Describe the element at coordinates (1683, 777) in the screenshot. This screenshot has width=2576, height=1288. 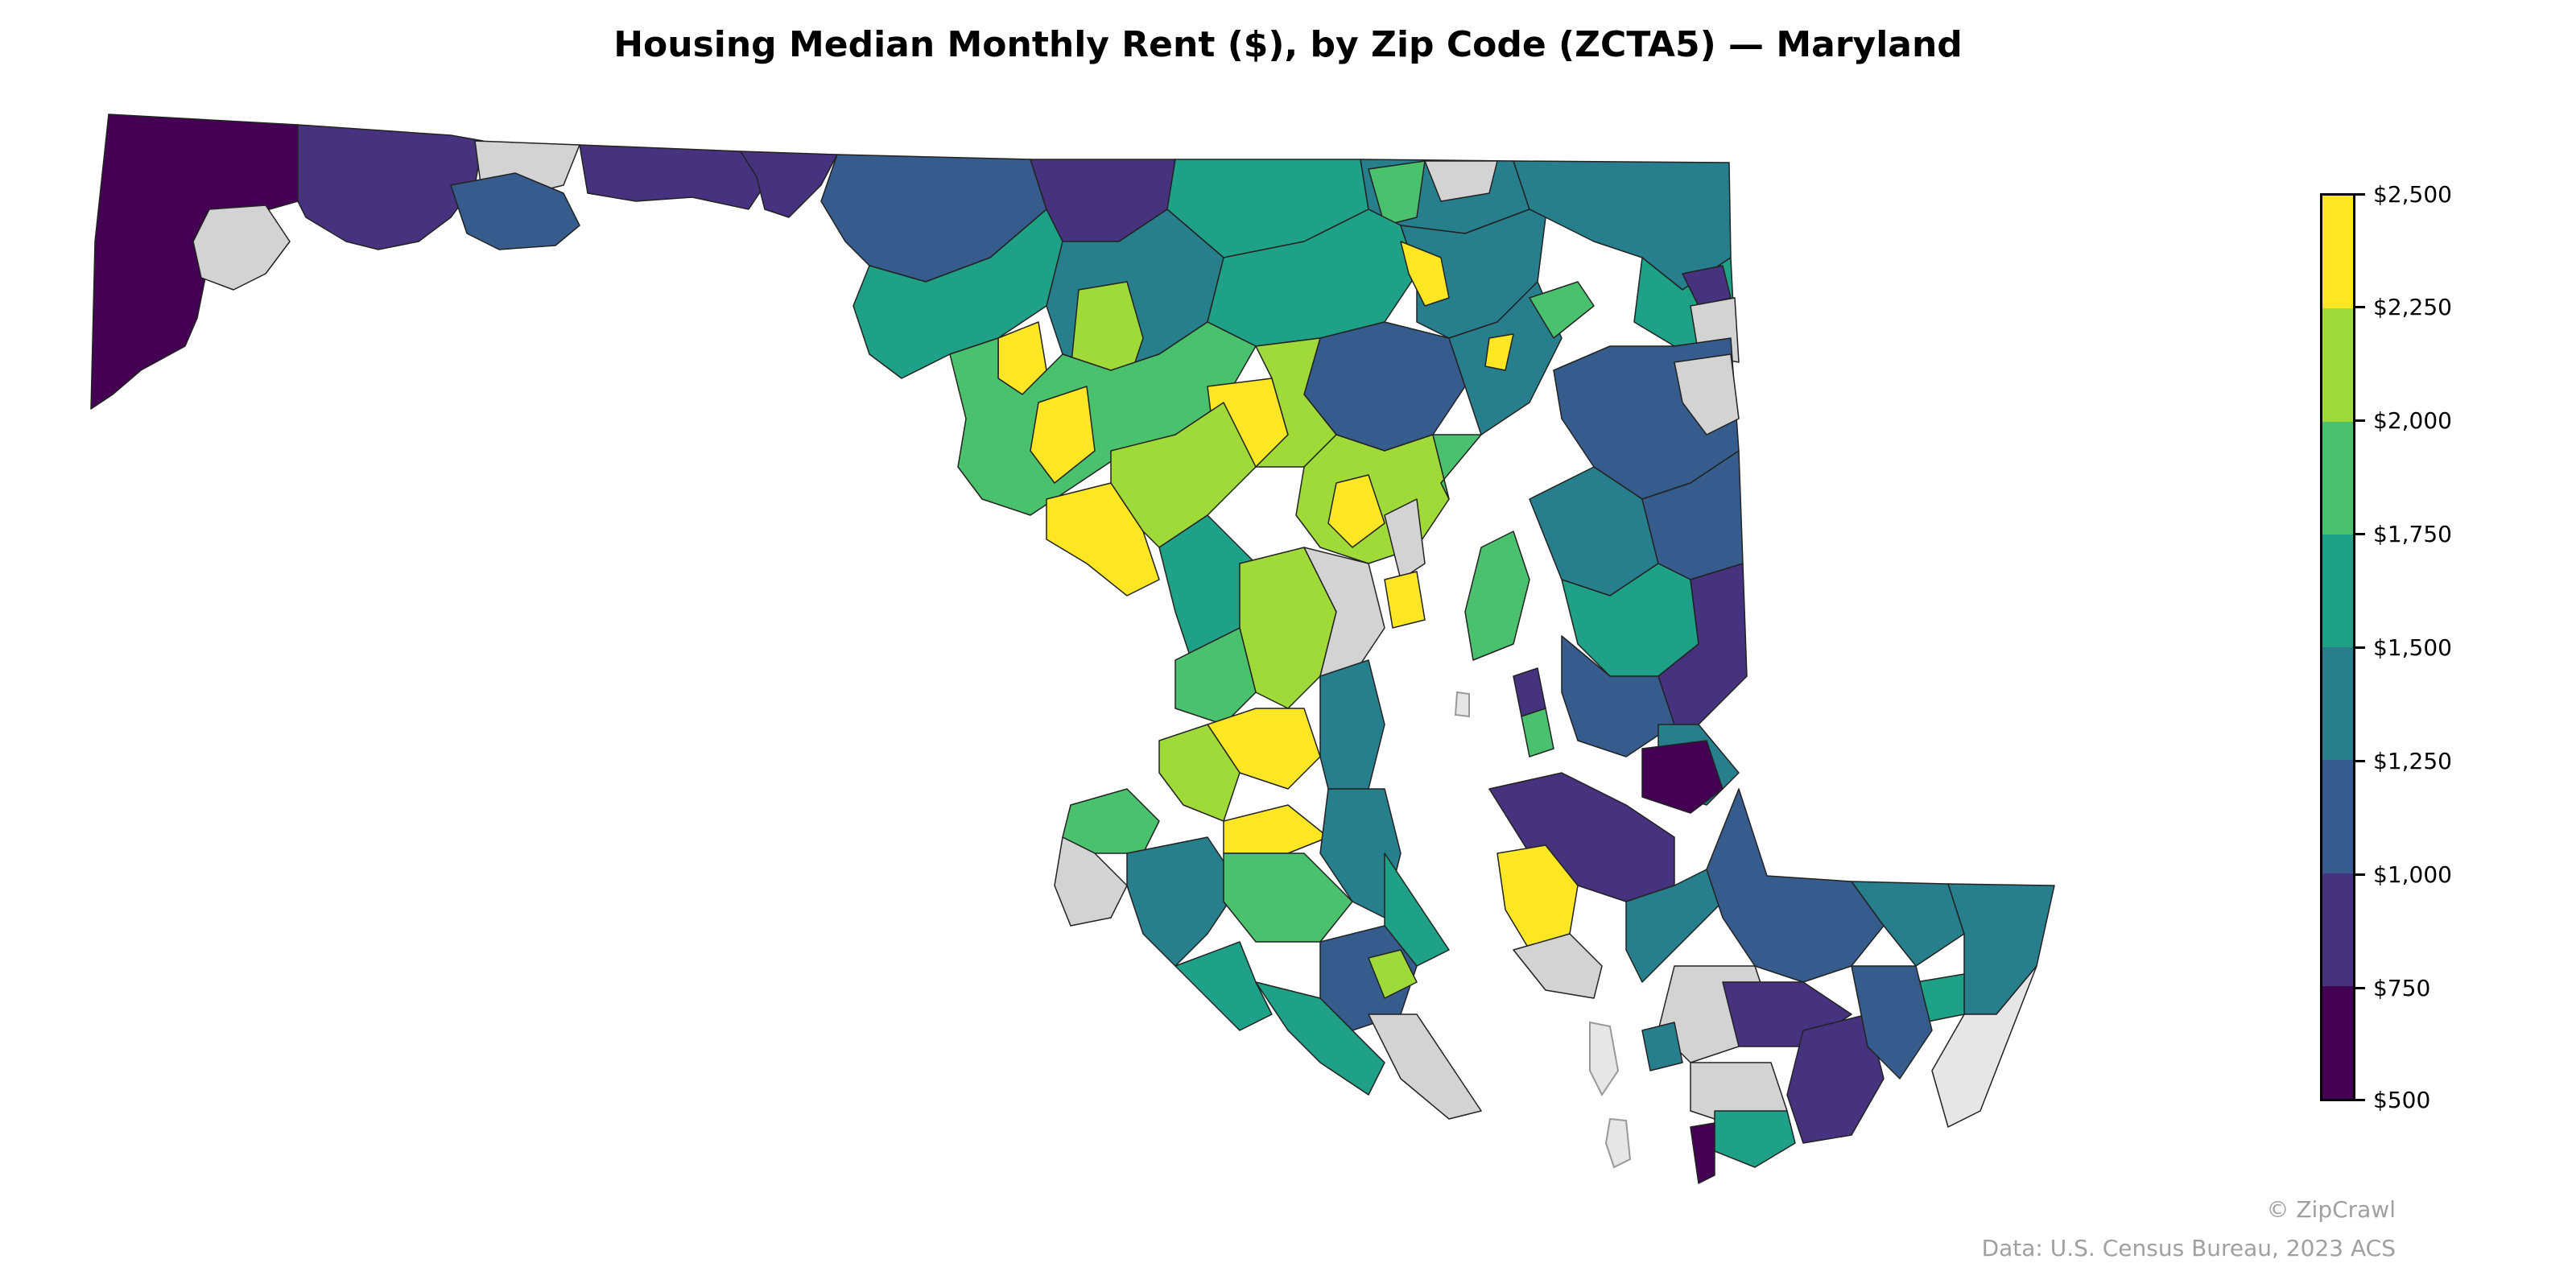
I see `region-dark-center` at that location.